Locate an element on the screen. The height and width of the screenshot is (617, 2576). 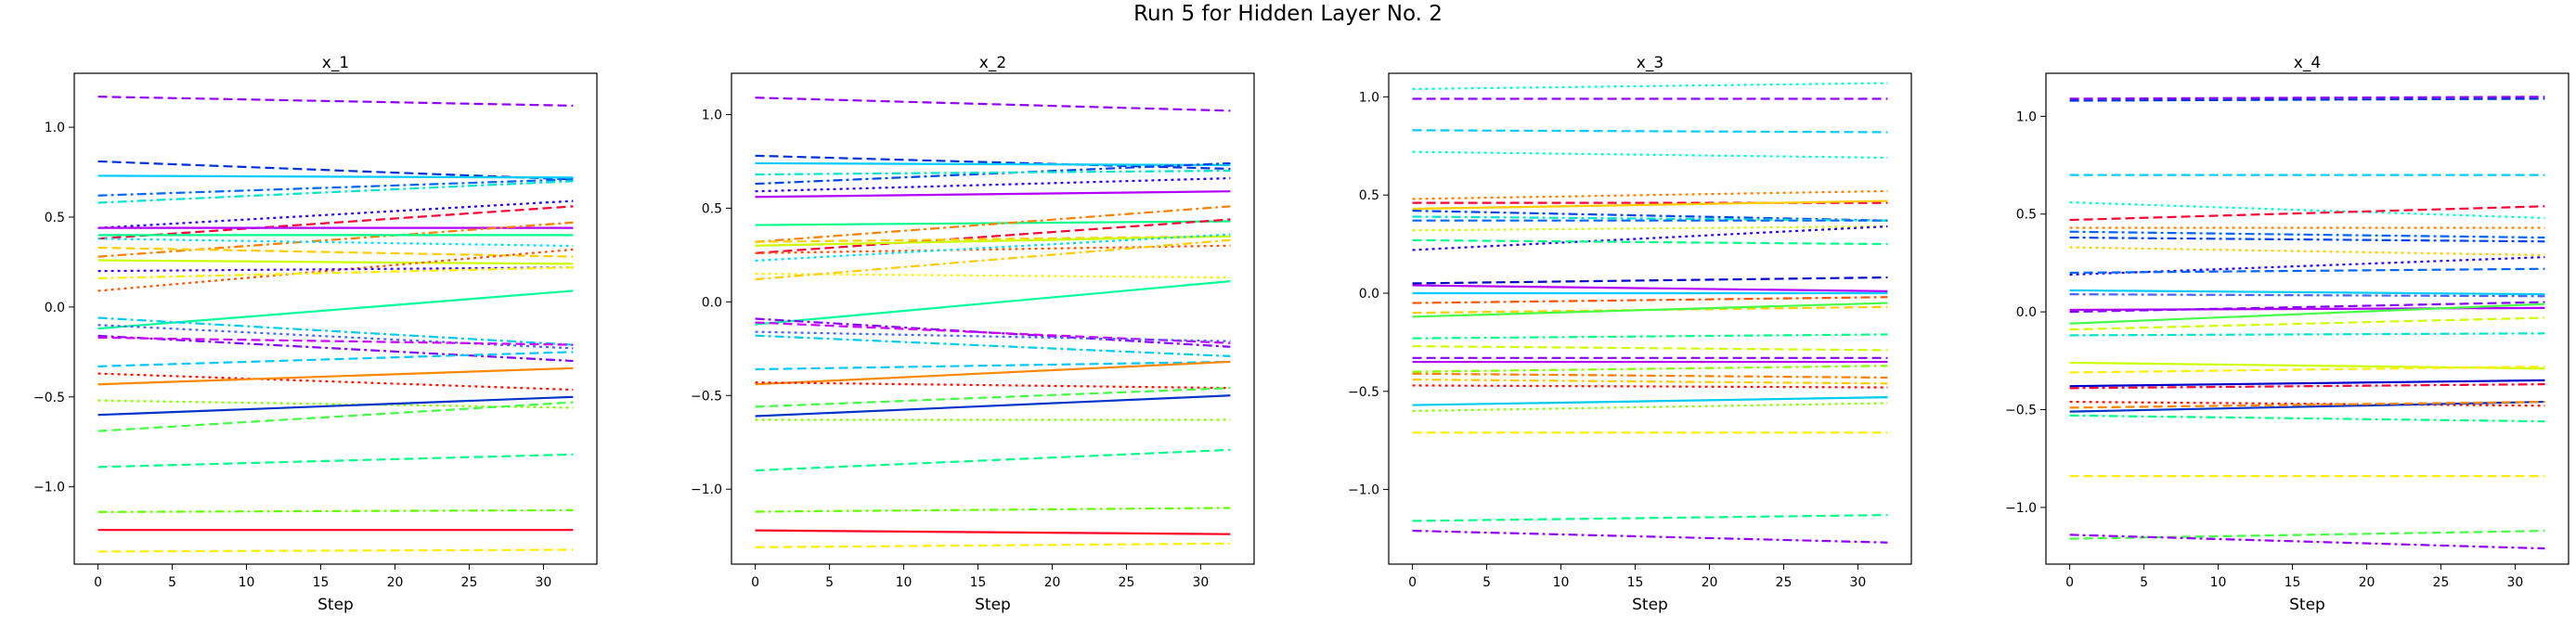
y-tick-label: −0.5 is located at coordinates (1363, 392).